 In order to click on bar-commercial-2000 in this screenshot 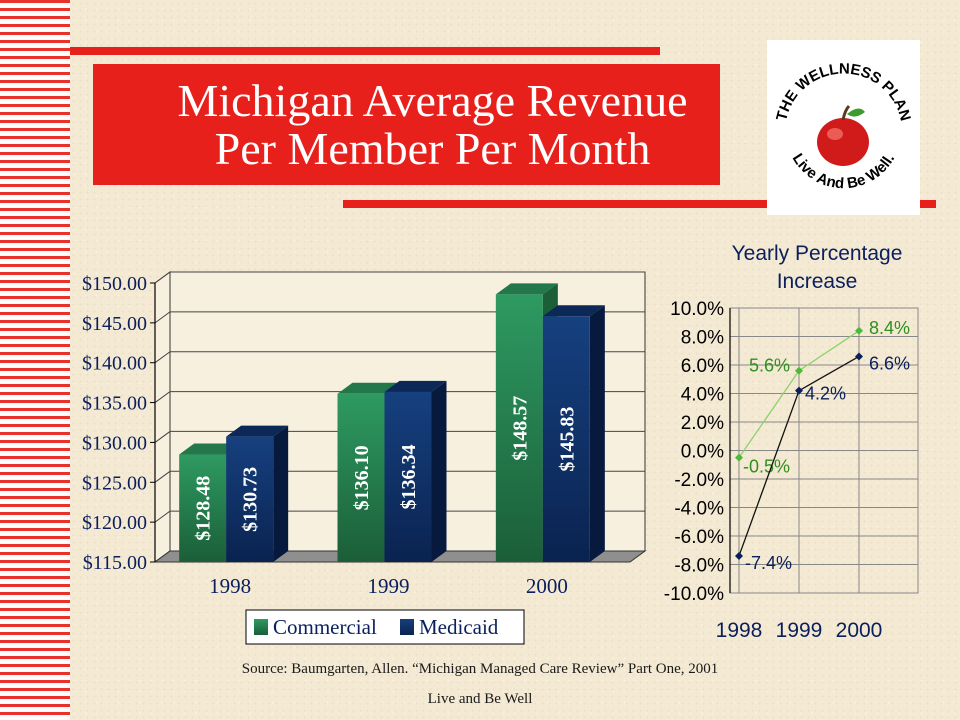, I will do `click(519, 428)`.